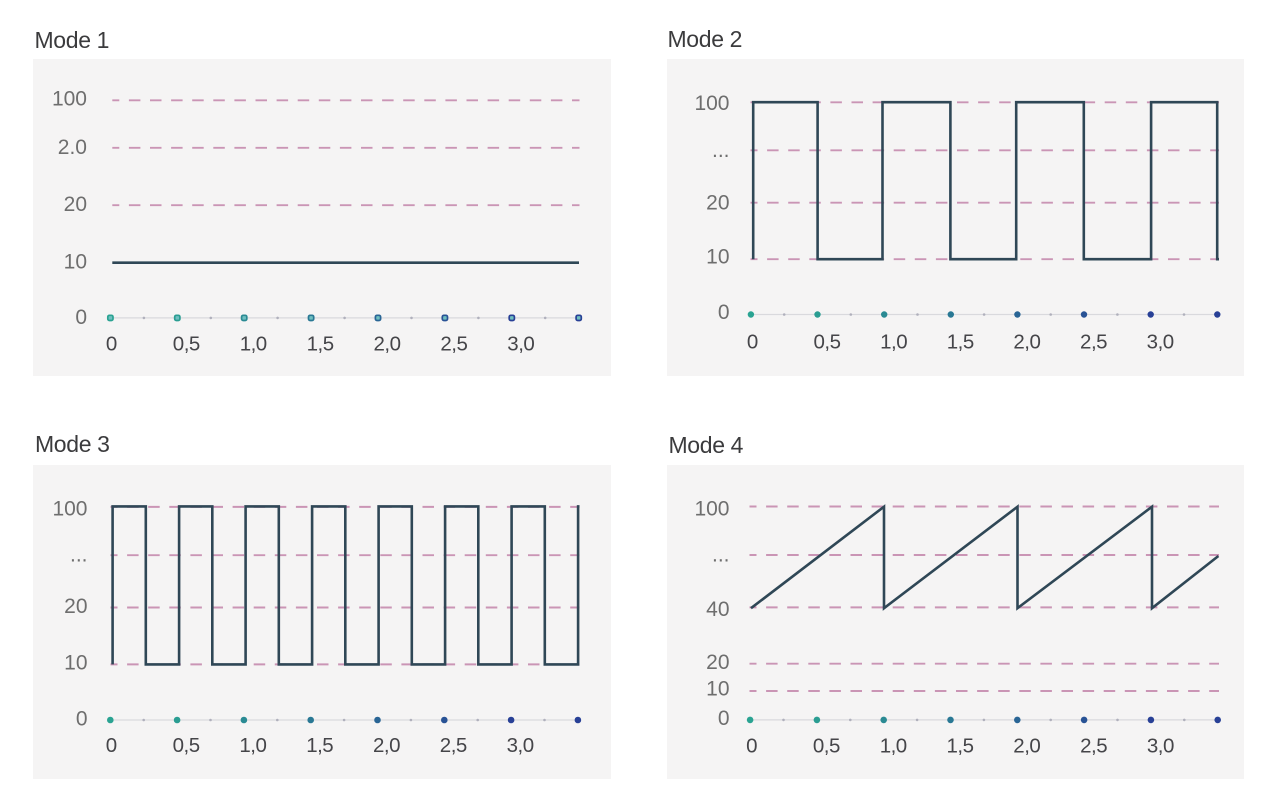 The width and height of the screenshot is (1280, 812). What do you see at coordinates (72, 147) in the screenshot?
I see `svg-text: 2.0` at bounding box center [72, 147].